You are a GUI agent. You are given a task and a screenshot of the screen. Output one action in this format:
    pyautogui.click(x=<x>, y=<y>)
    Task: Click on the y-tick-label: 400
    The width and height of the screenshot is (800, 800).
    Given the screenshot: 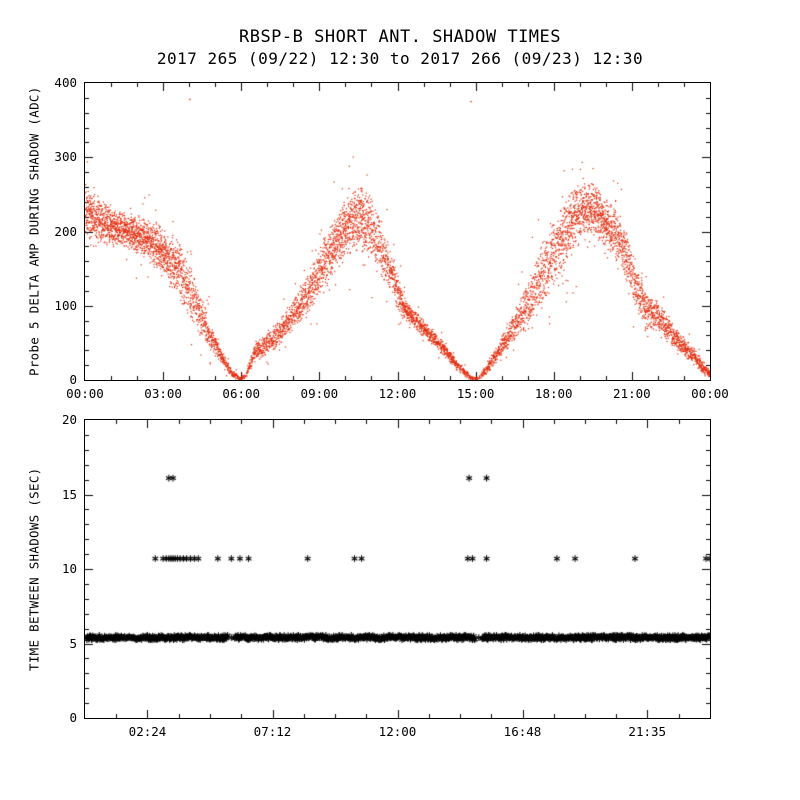 What is the action you would take?
    pyautogui.click(x=65, y=82)
    